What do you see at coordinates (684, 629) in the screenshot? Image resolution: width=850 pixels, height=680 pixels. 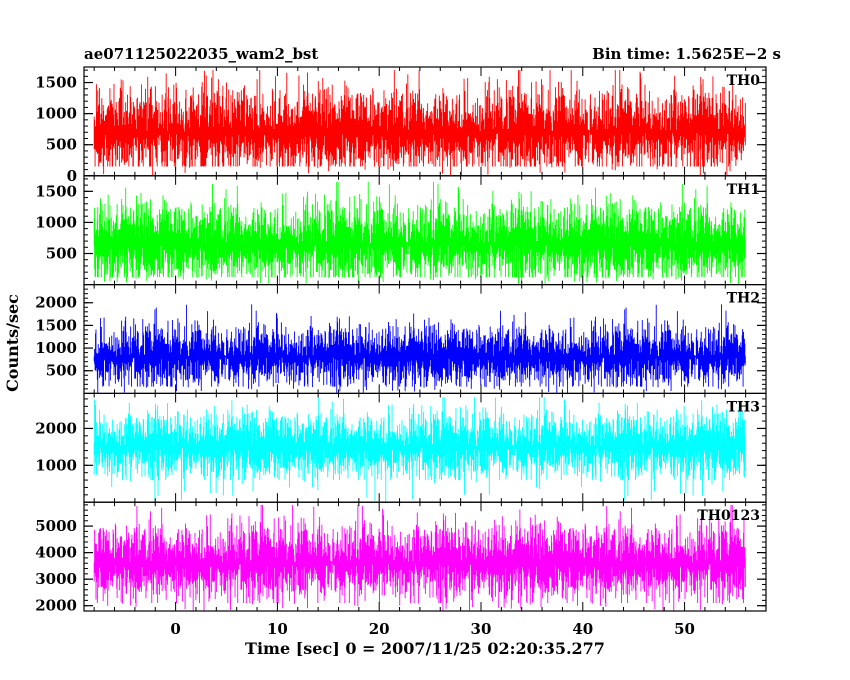 I see `x-tick-label: 50` at bounding box center [684, 629].